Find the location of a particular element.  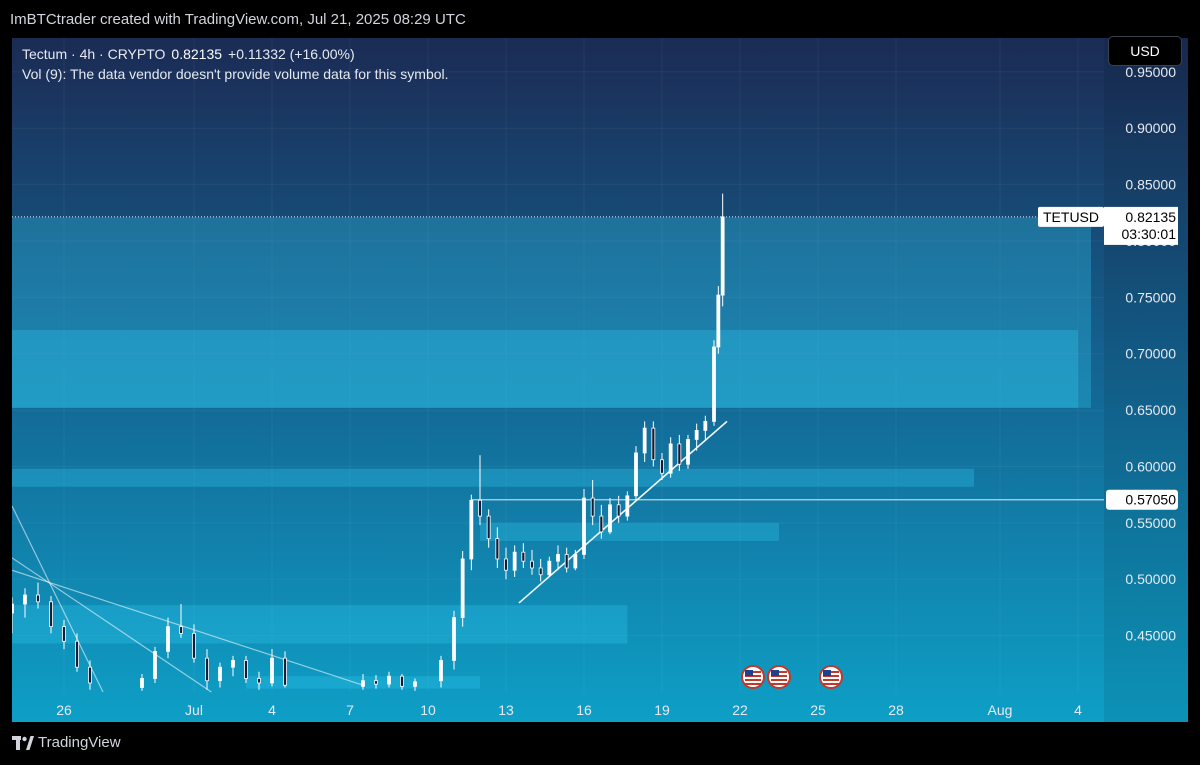

price-tick-label: 0.45000 is located at coordinates (1150, 636).